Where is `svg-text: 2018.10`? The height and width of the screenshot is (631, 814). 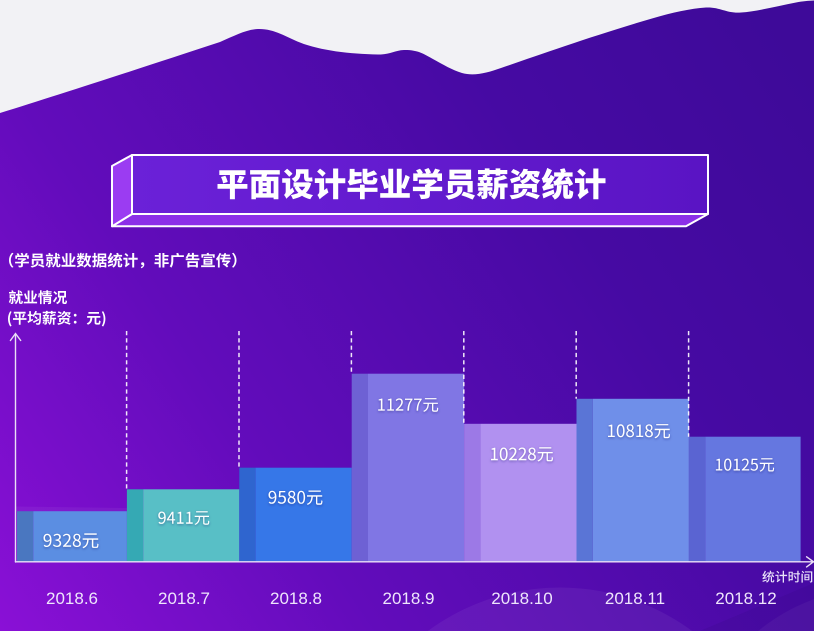 svg-text: 2018.10 is located at coordinates (521, 598).